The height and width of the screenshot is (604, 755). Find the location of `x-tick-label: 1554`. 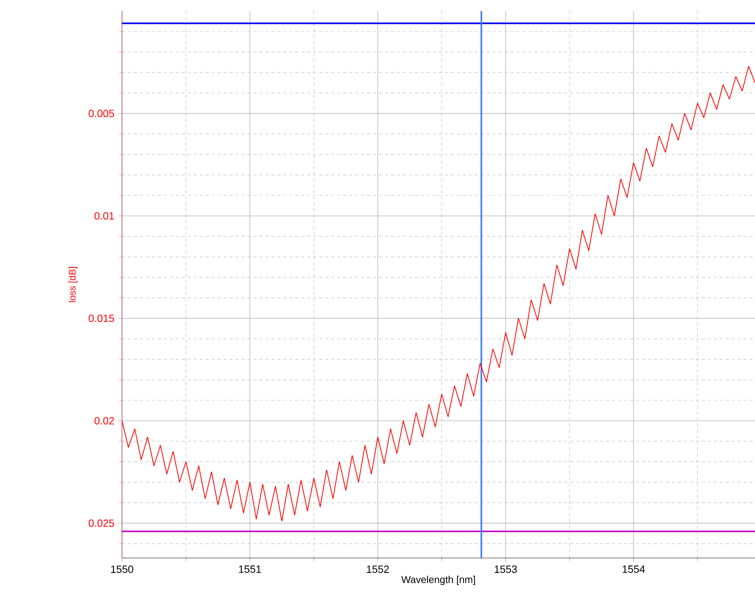

x-tick-label: 1554 is located at coordinates (633, 569).